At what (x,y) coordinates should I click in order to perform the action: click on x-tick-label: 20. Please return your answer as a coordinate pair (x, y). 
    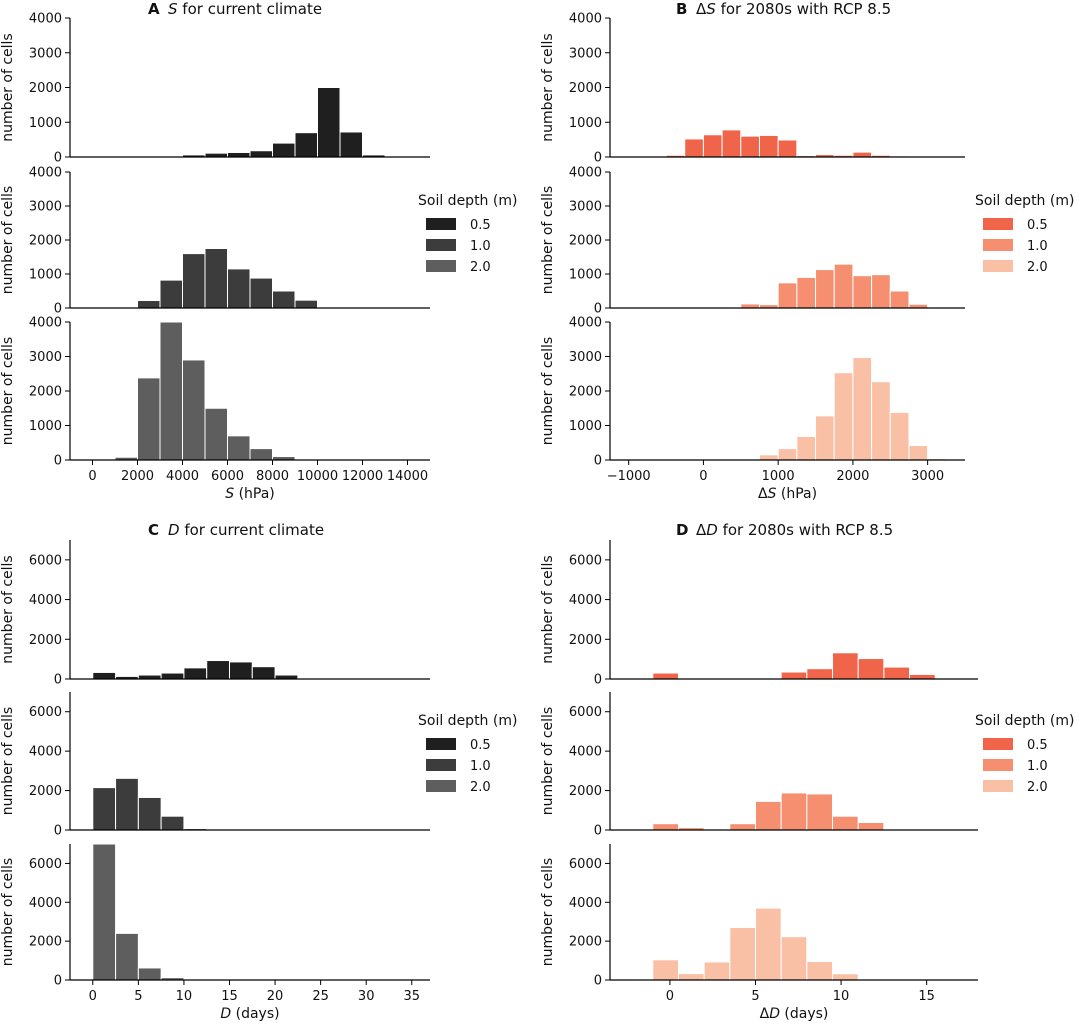
    Looking at the image, I should click on (275, 996).